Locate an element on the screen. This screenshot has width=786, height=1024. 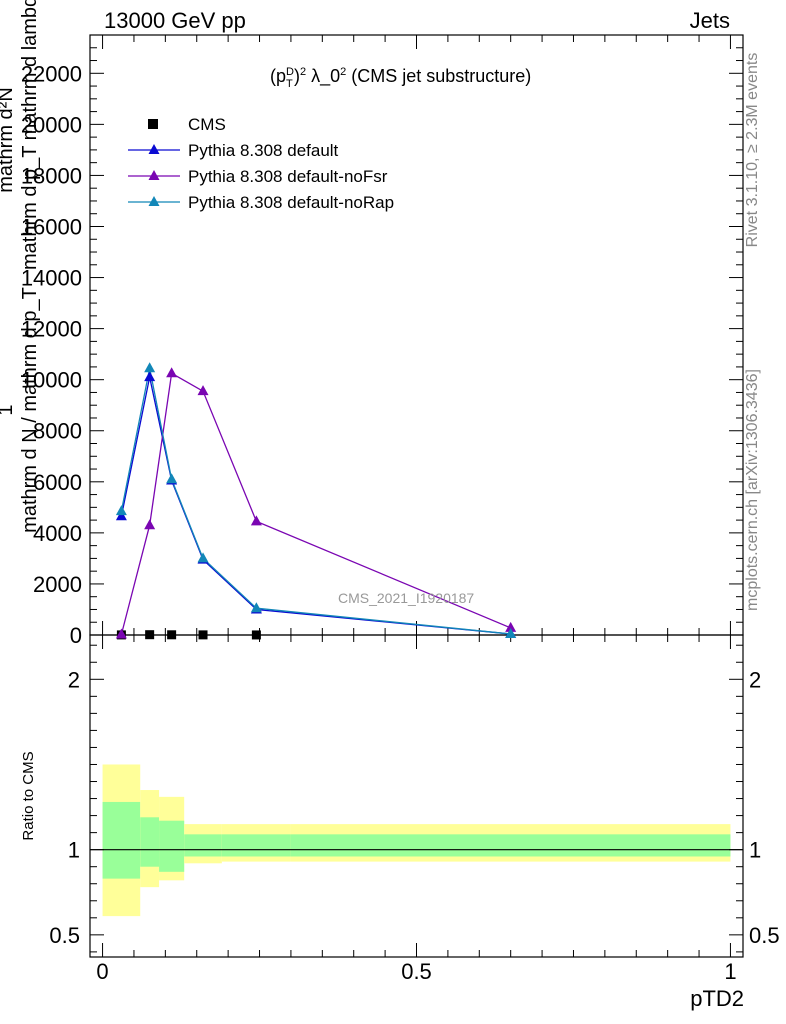
series-lines is located at coordinates (315, 501).